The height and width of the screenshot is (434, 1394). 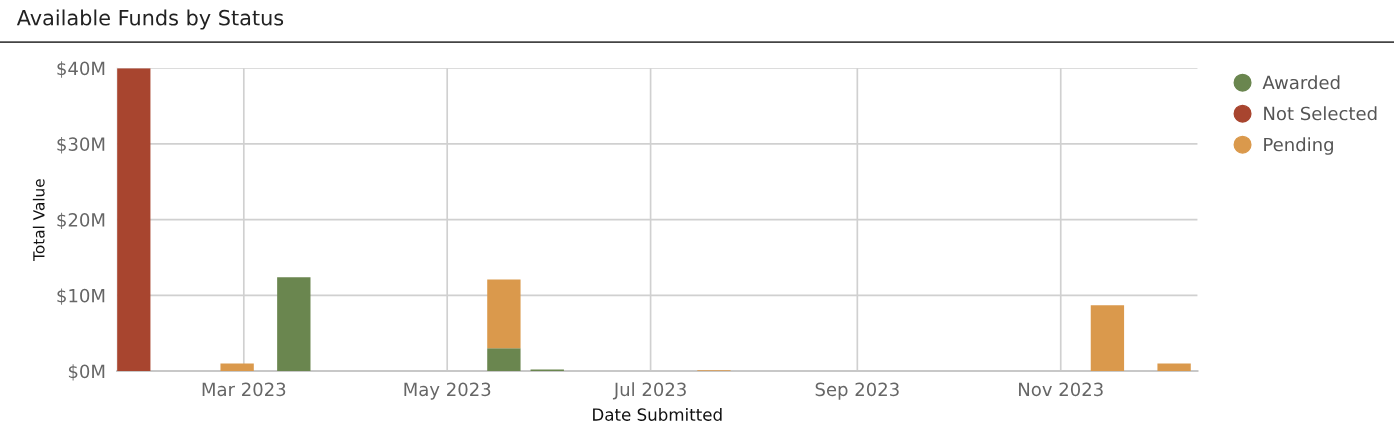 I want to click on x-tick-label: May 2023, so click(x=447, y=391).